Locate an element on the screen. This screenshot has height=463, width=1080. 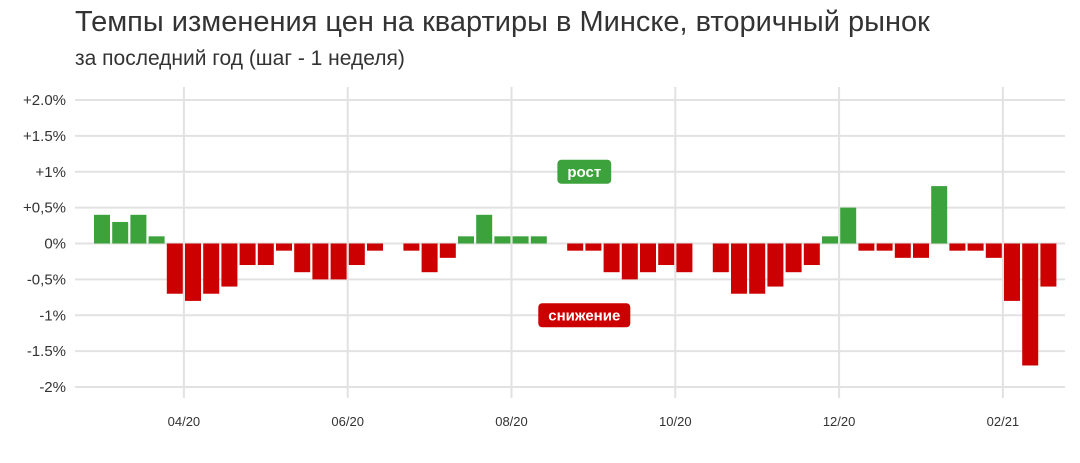
x-tick-label: 12/20 is located at coordinates (839, 421).